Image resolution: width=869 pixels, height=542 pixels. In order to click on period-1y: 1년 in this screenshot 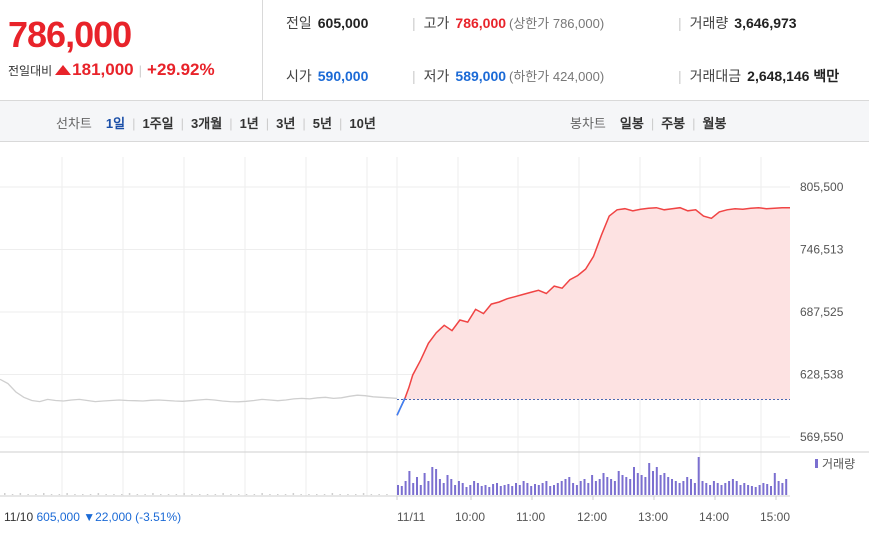, I will do `click(249, 123)`.